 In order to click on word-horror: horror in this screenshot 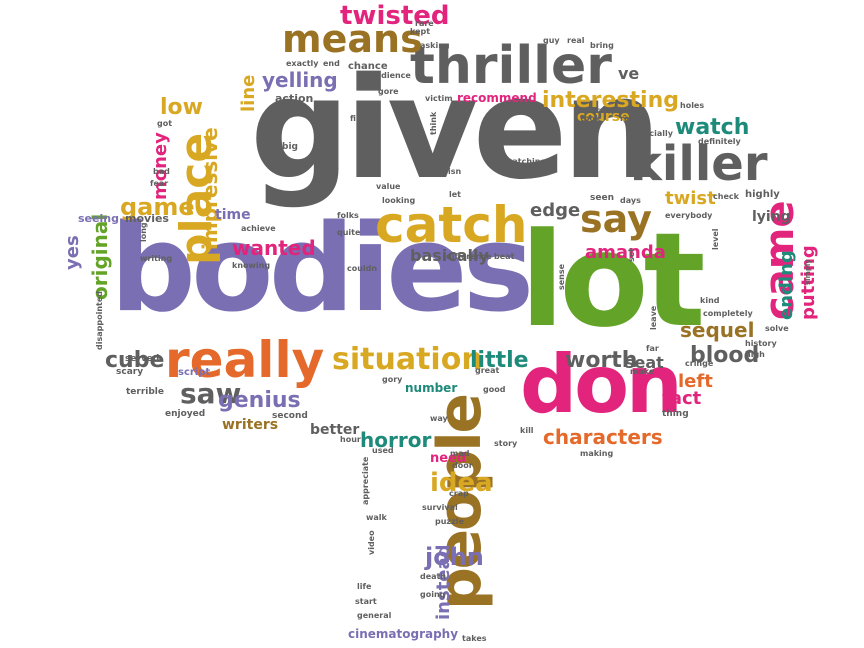, I will do `click(396, 440)`.